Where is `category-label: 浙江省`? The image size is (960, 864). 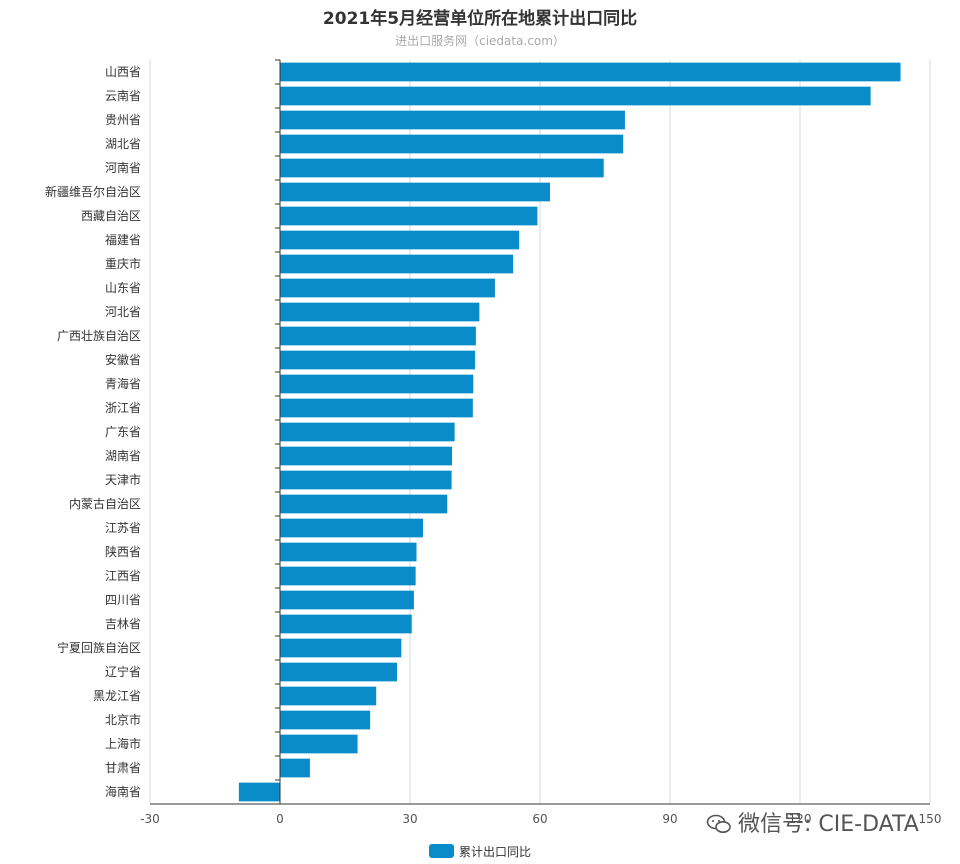 category-label: 浙江省 is located at coordinates (123, 408).